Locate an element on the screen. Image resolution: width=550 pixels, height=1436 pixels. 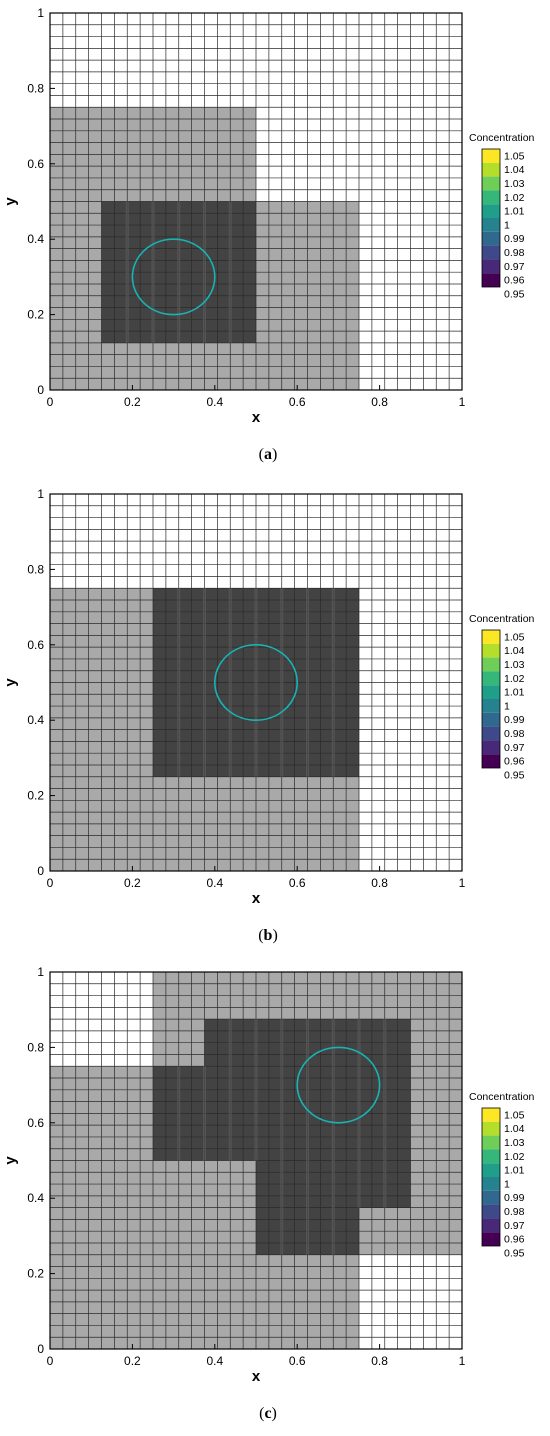
panel-caption: (a) is located at coordinates (268, 454).